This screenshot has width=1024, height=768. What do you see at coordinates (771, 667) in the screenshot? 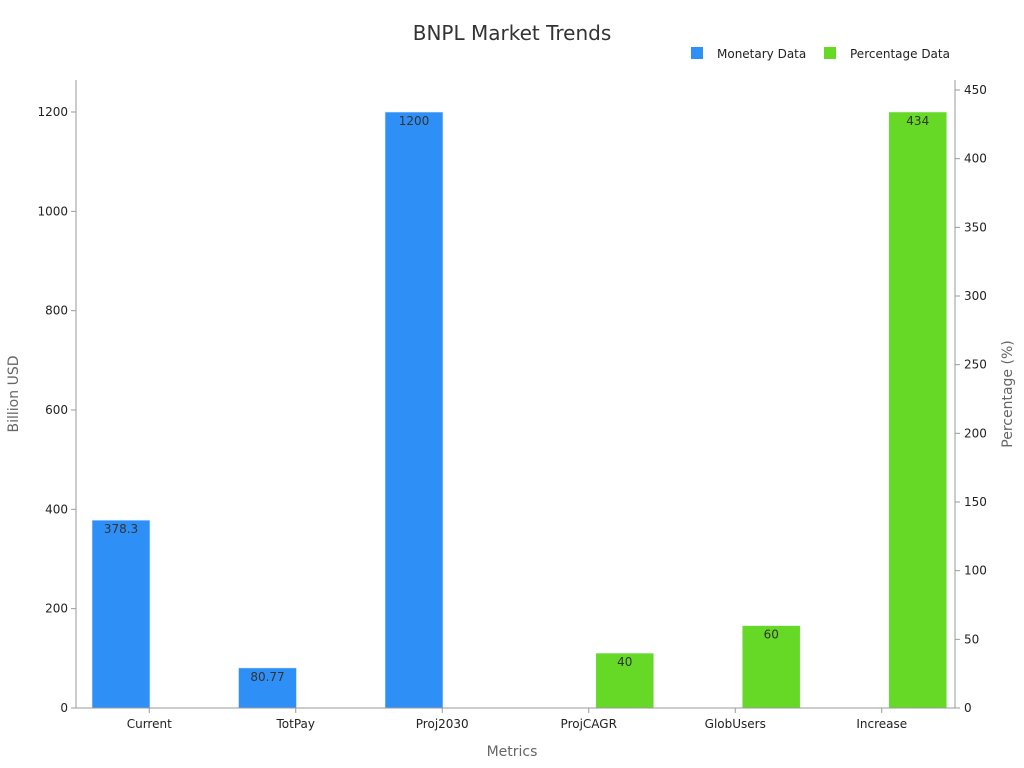
I see `bar-globusers` at bounding box center [771, 667].